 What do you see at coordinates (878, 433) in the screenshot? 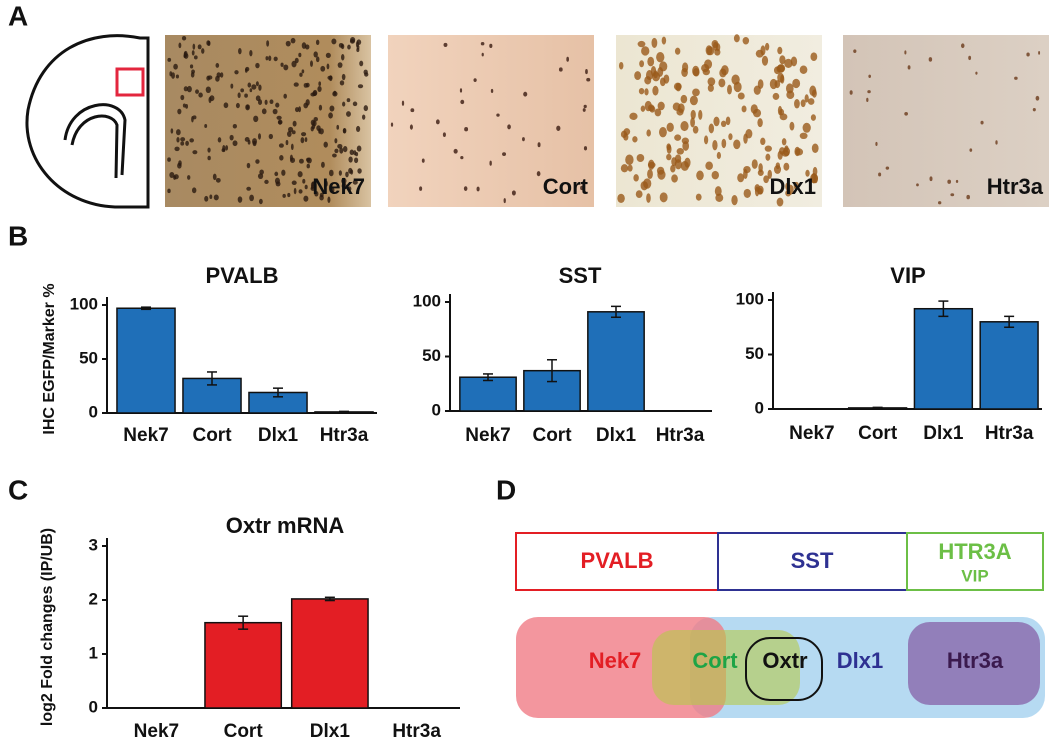
I see `x-tick-label: Cort` at bounding box center [878, 433].